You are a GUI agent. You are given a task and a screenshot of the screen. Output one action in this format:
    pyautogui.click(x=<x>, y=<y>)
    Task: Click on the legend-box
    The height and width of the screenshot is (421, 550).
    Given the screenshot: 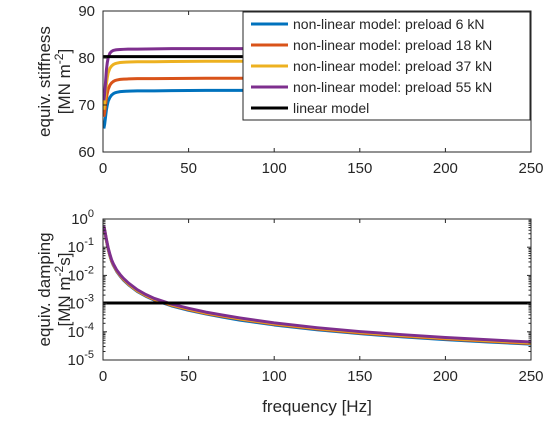 What is the action you would take?
    pyautogui.click(x=386, y=66)
    